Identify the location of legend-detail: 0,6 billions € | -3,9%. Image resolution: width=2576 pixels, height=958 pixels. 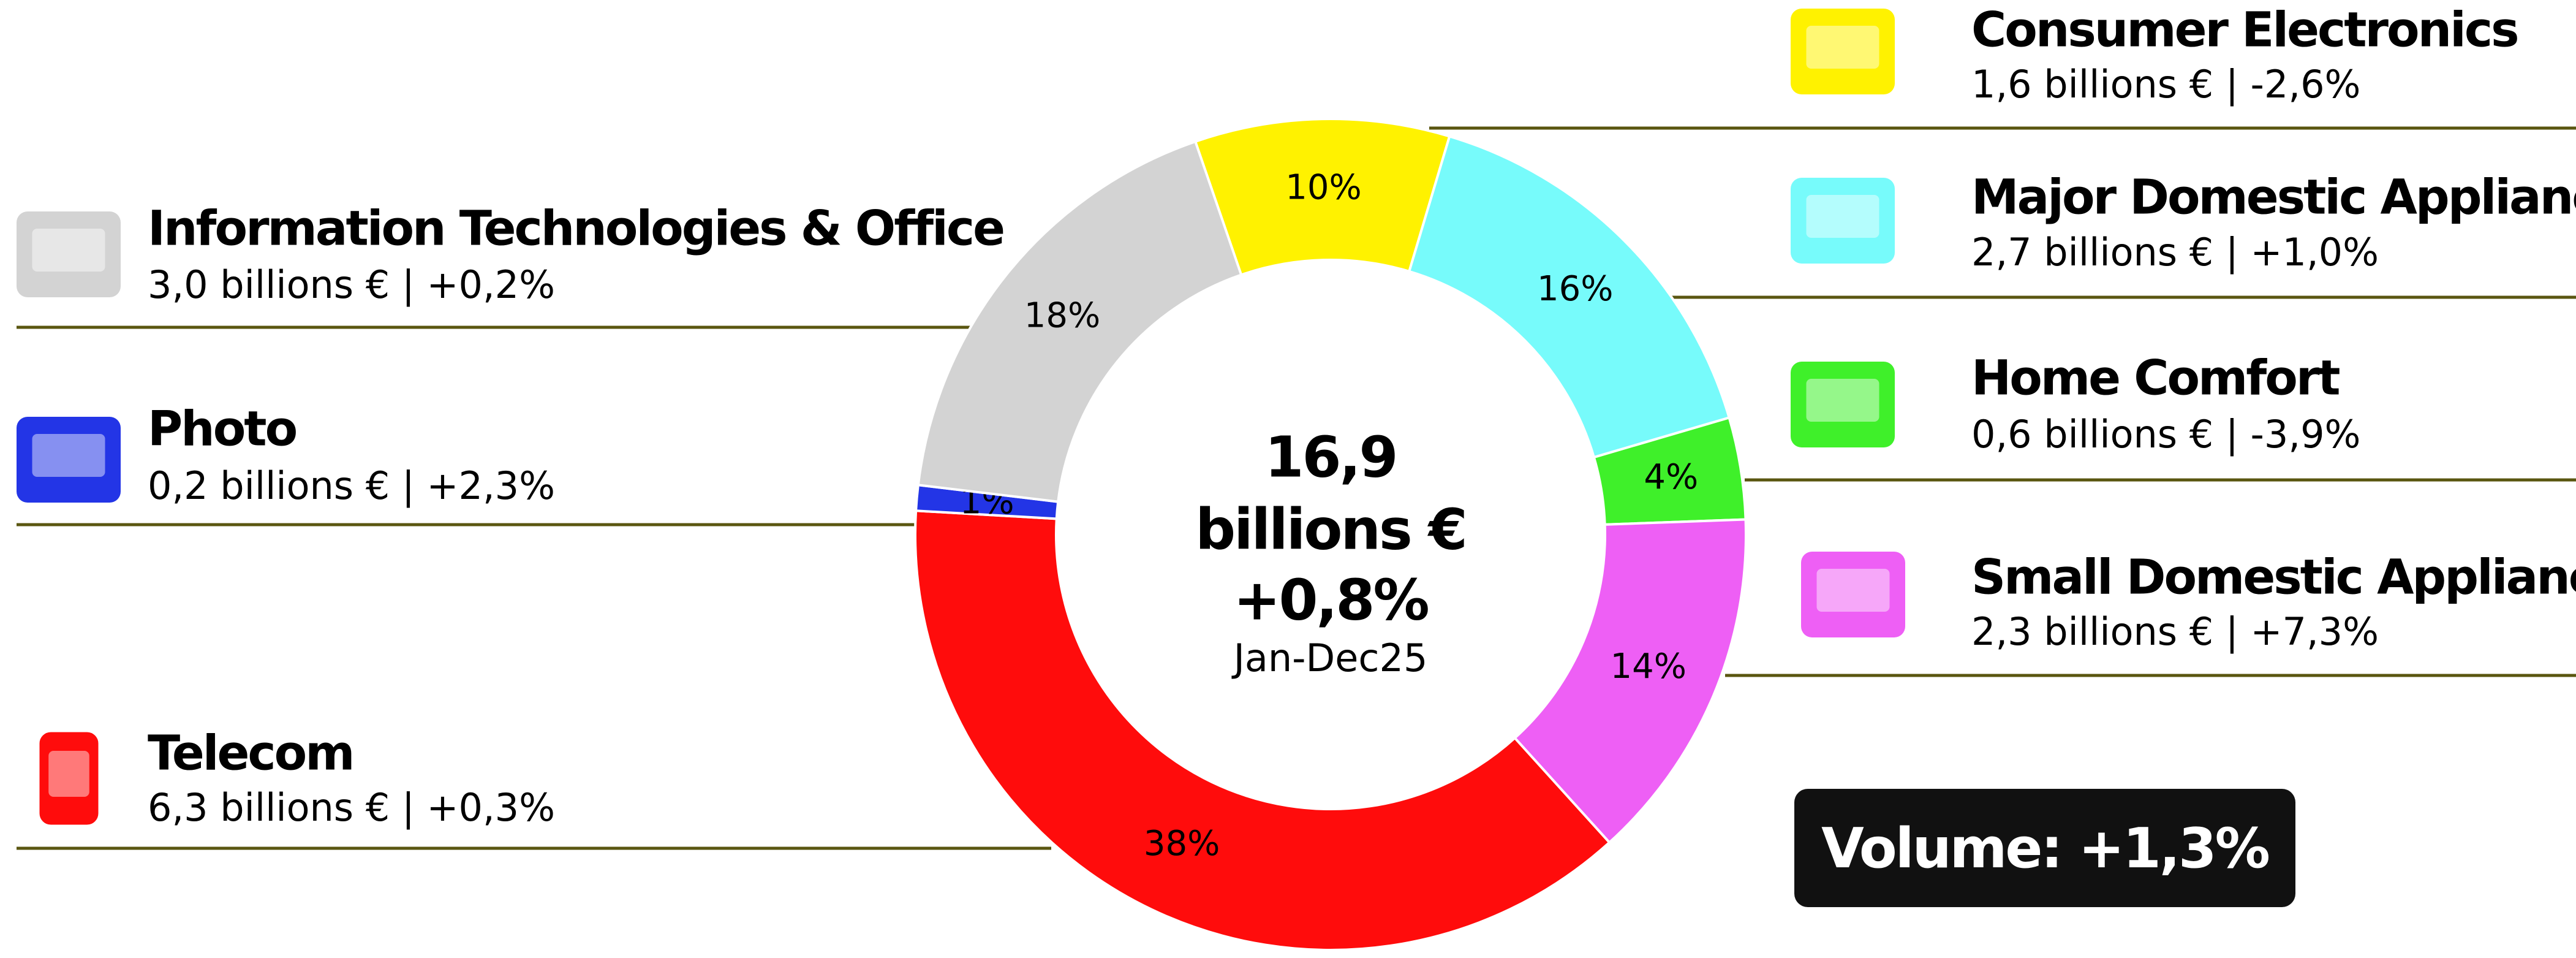
(2165, 435).